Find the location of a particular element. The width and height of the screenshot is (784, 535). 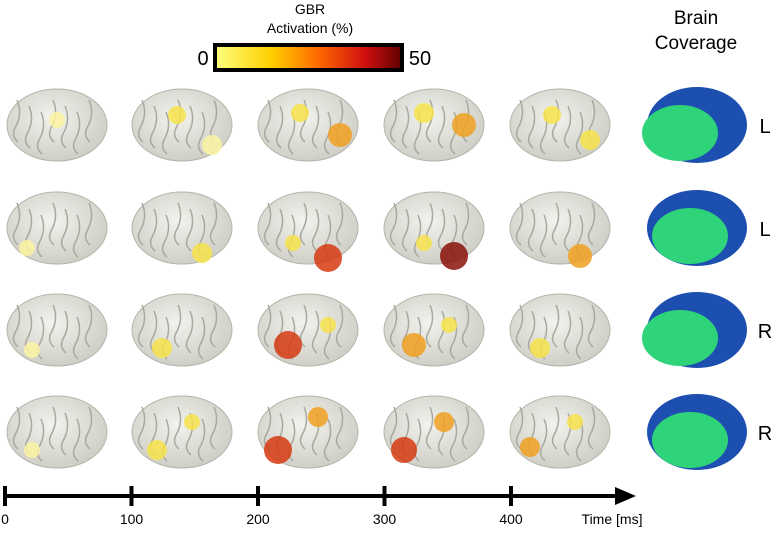

row-label: L is located at coordinates (764, 230).